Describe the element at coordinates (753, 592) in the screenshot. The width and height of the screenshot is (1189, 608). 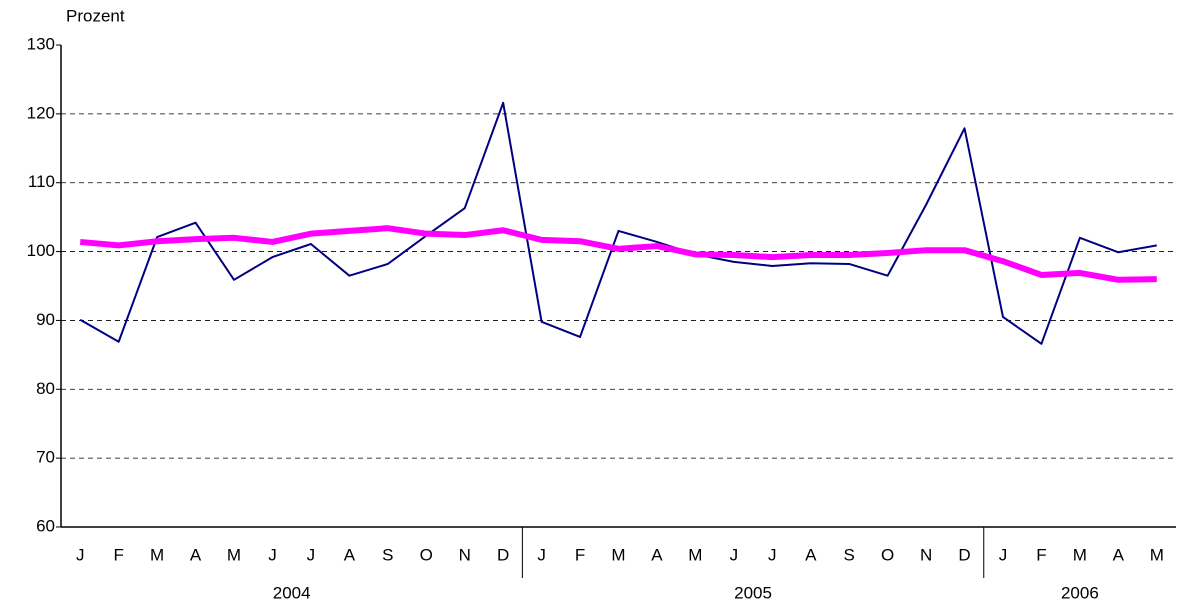
I see `year-label: 2005` at that location.